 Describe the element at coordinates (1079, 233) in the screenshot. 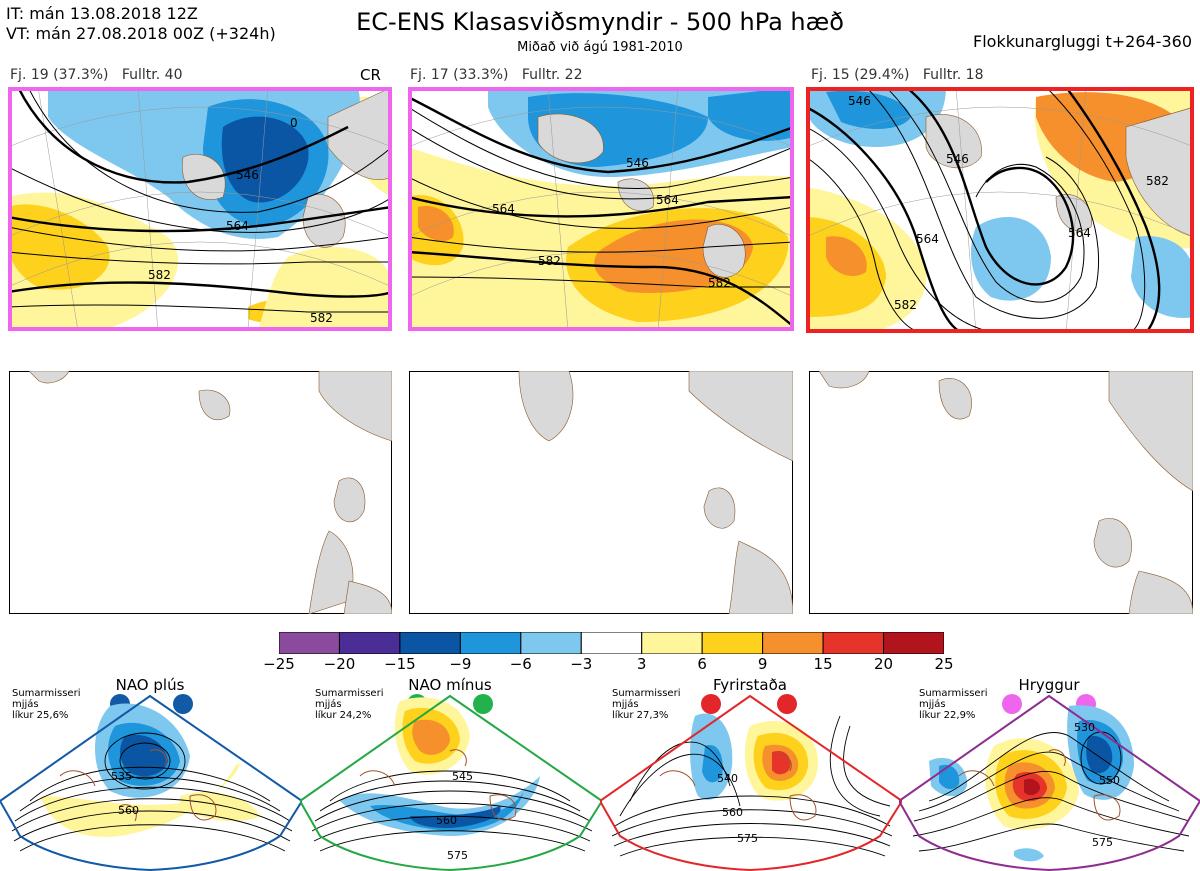

I see `cluster-3-contour-564b: 564` at that location.